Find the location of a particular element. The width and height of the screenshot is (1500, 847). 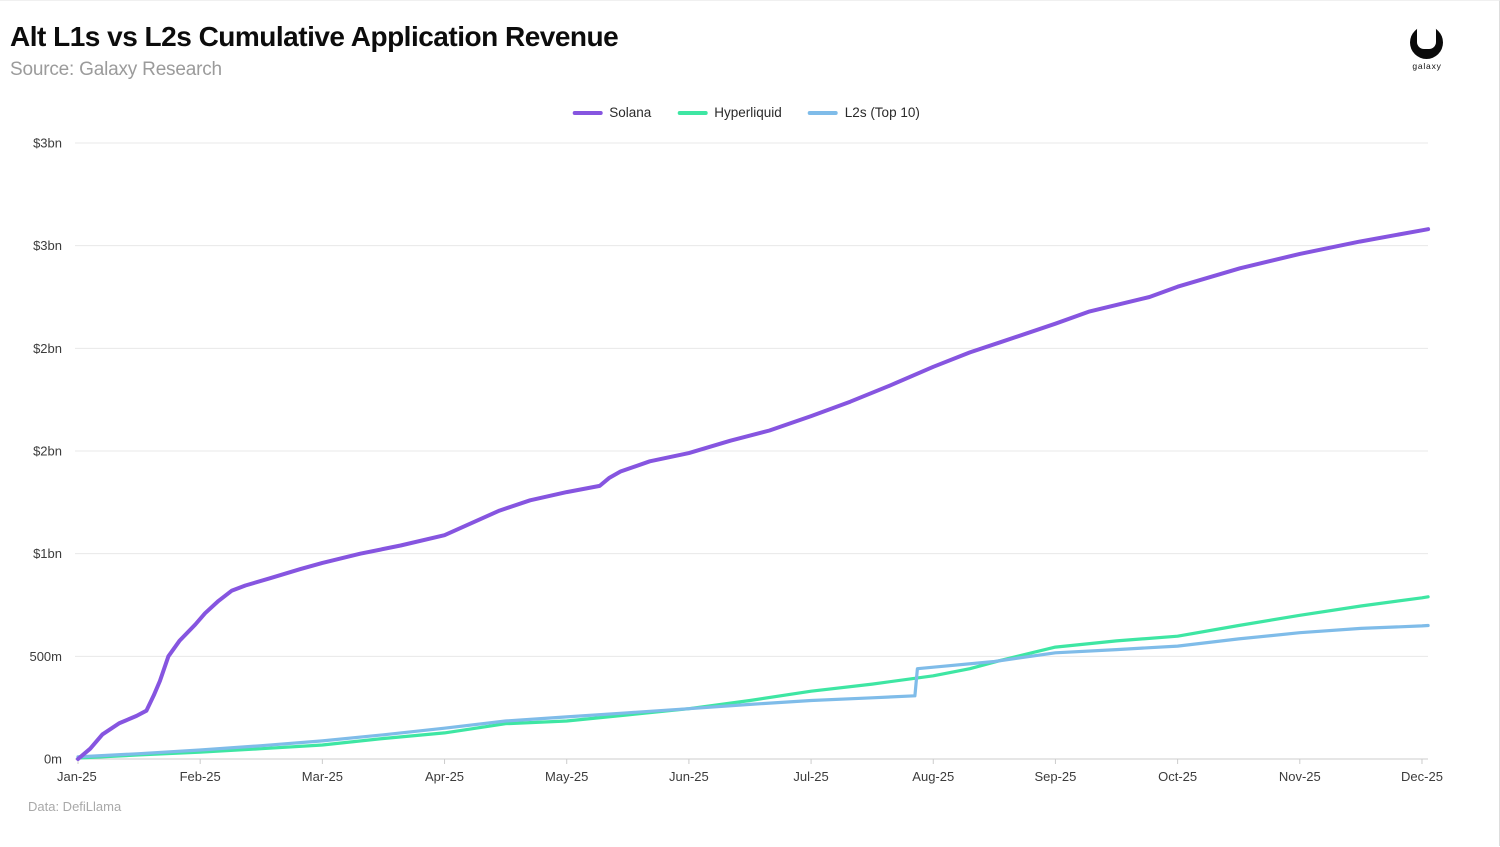

chart-legend: Solana Hyperliquid L2s (Top 10) is located at coordinates (746, 112).